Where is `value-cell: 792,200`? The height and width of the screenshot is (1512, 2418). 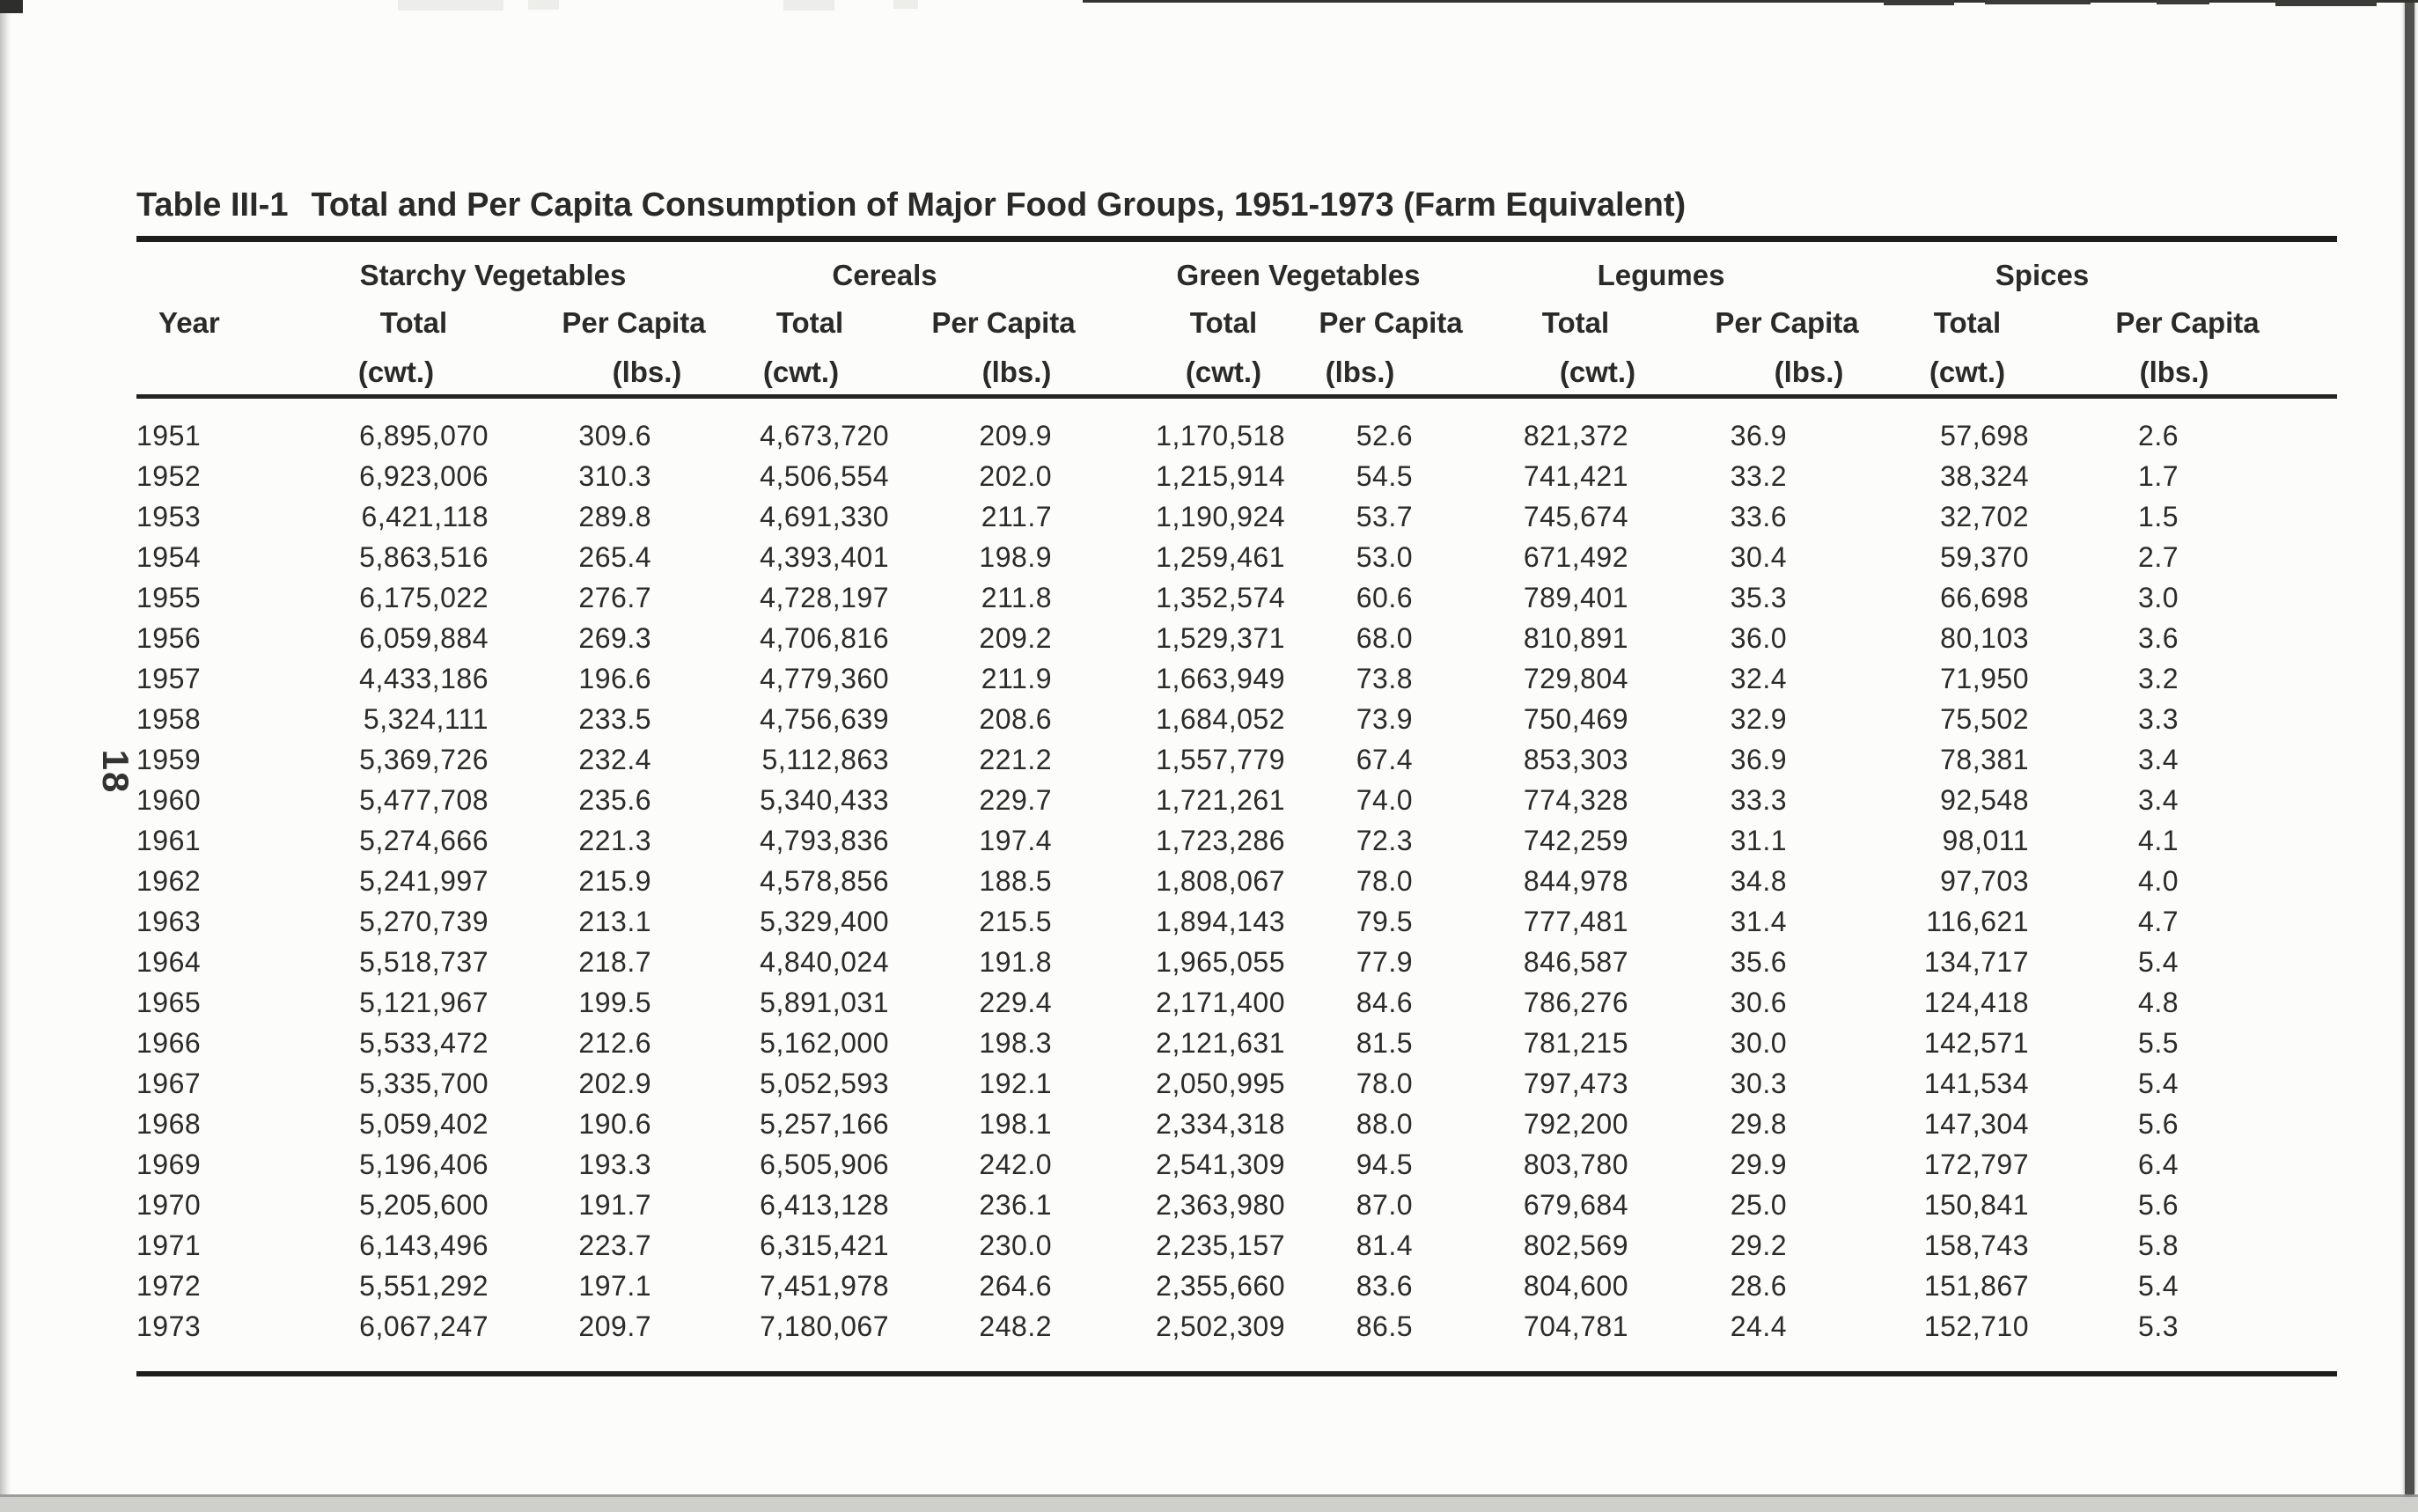 value-cell: 792,200 is located at coordinates (1575, 1124).